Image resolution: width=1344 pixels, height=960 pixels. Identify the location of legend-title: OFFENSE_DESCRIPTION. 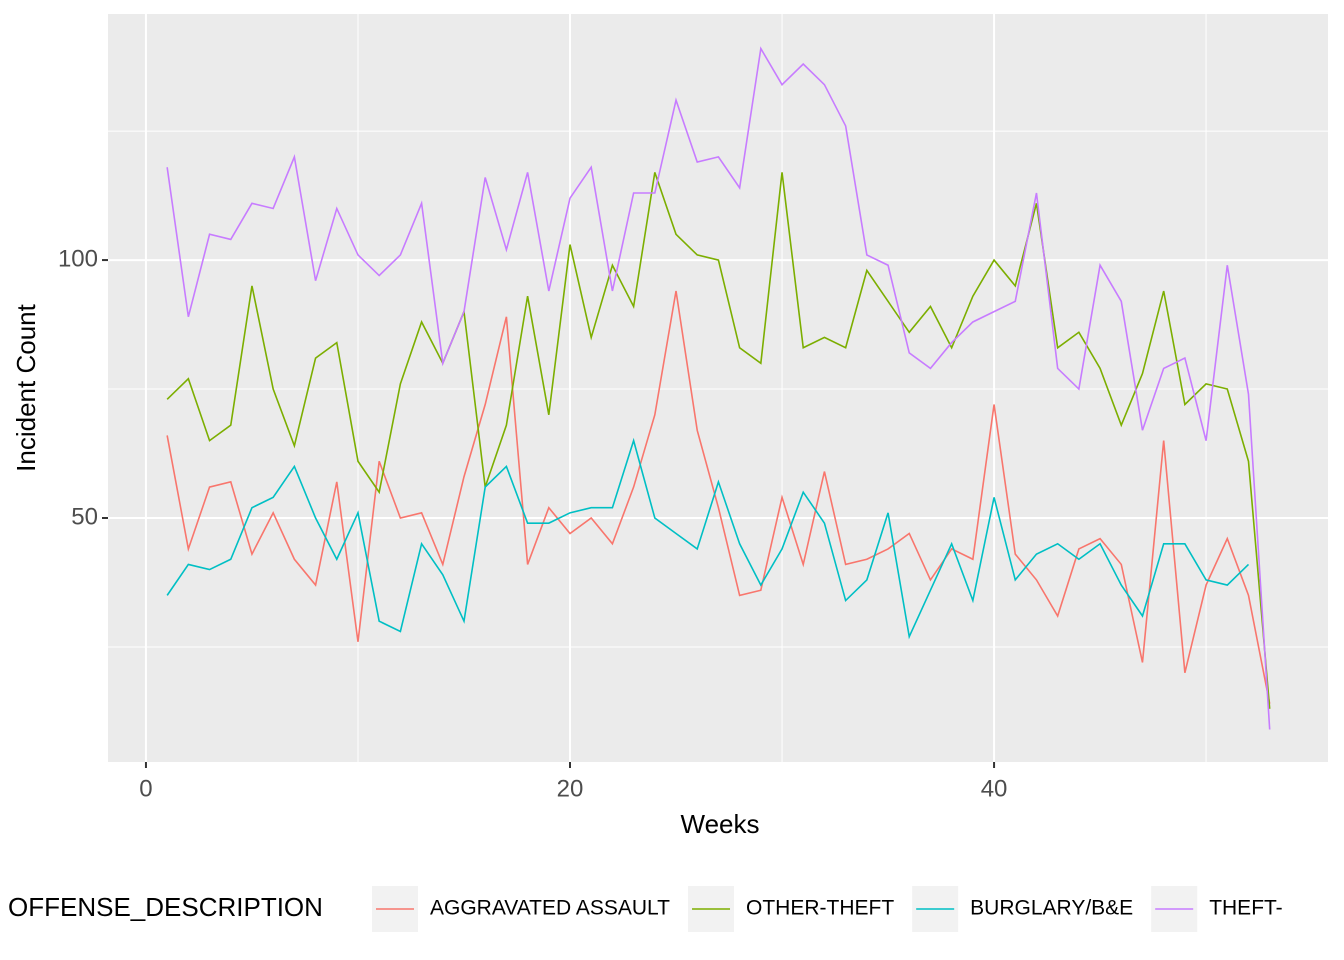
(165, 907).